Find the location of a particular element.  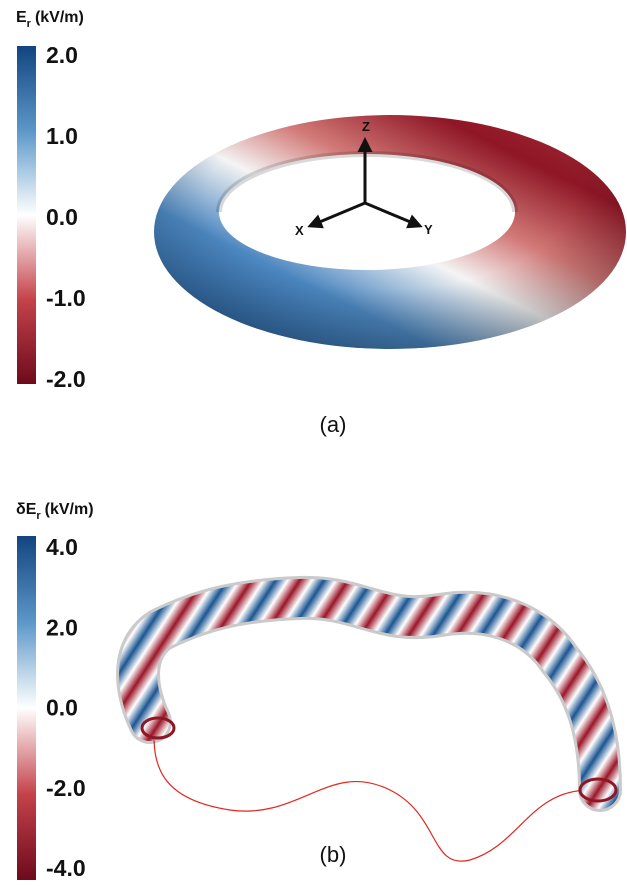

axis-x-label: X is located at coordinates (299, 230).